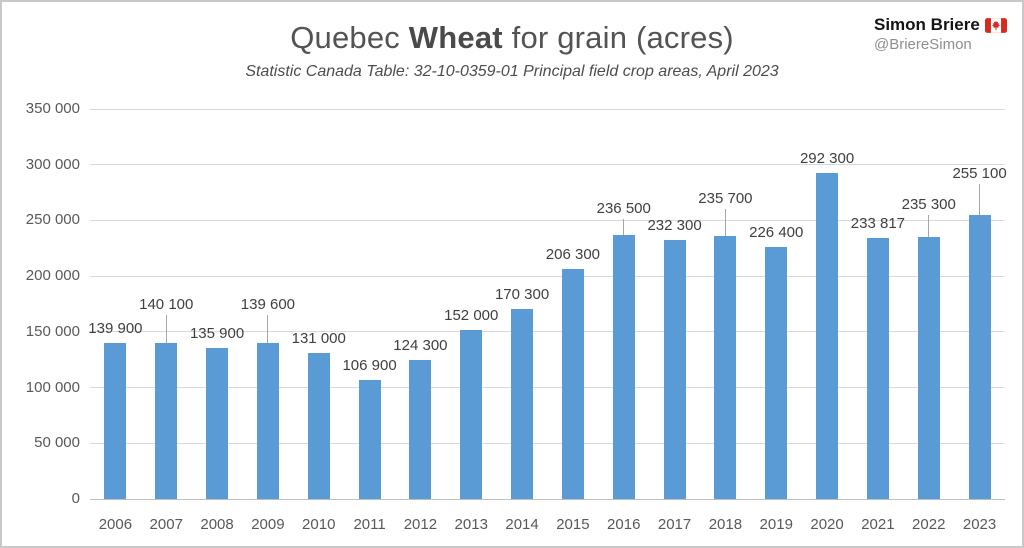 The width and height of the screenshot is (1024, 548). Describe the element at coordinates (345, 37) in the screenshot. I see `title-prefix: Quebec` at that location.